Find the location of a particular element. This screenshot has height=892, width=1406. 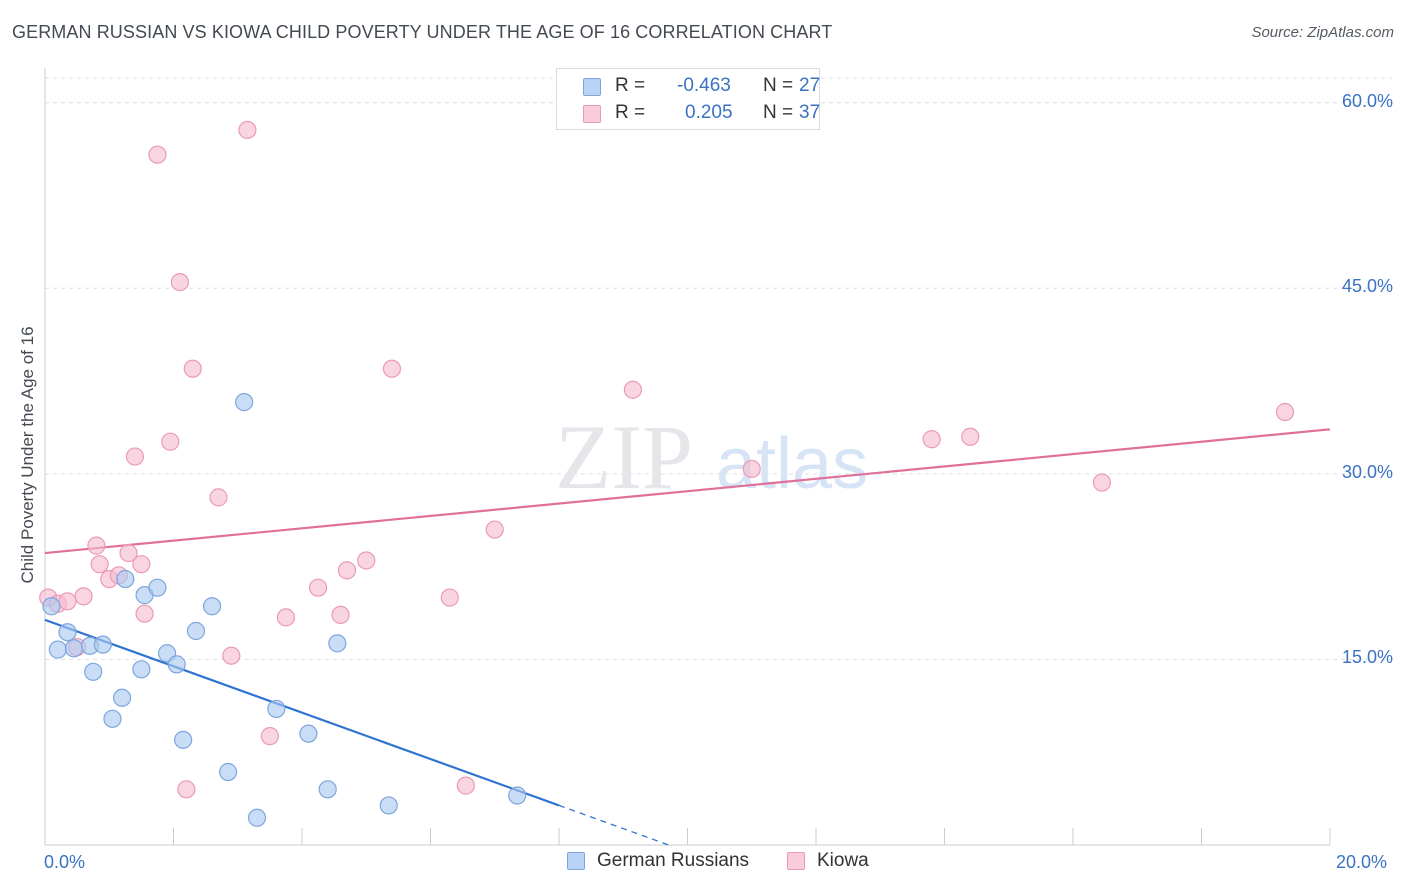

watermark-atlas: atlas is located at coordinates (792, 464).